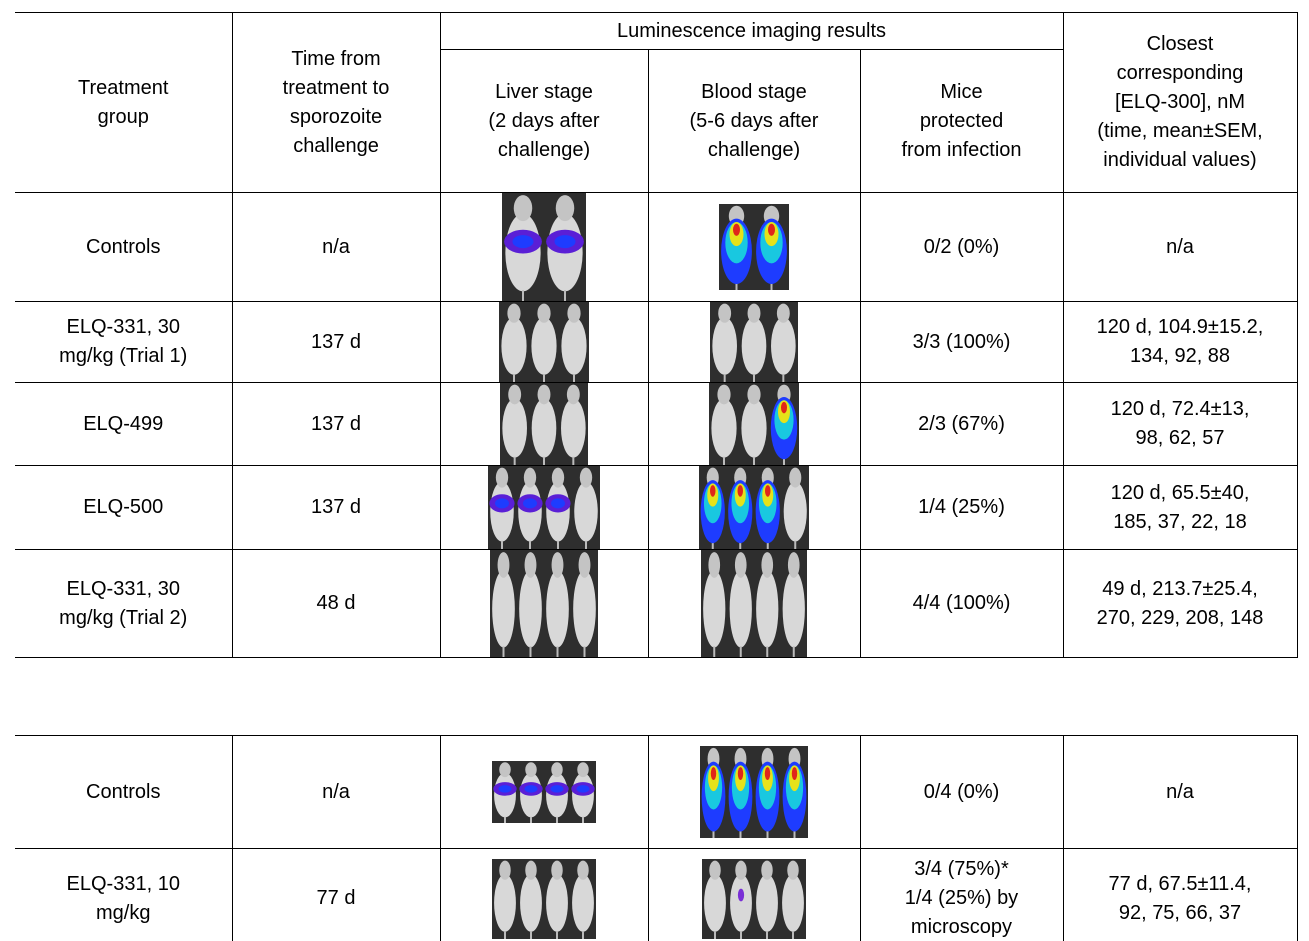 Image resolution: width=1309 pixels, height=941 pixels. I want to click on time-cell: 48 d, so click(336, 603).